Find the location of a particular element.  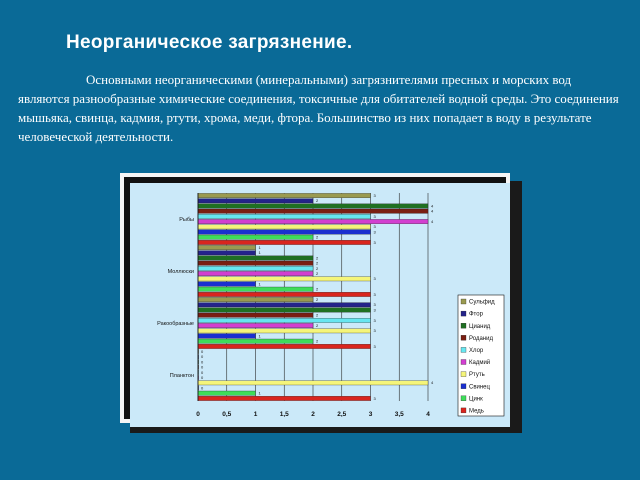

legend-label: Роданид is located at coordinates (481, 339).